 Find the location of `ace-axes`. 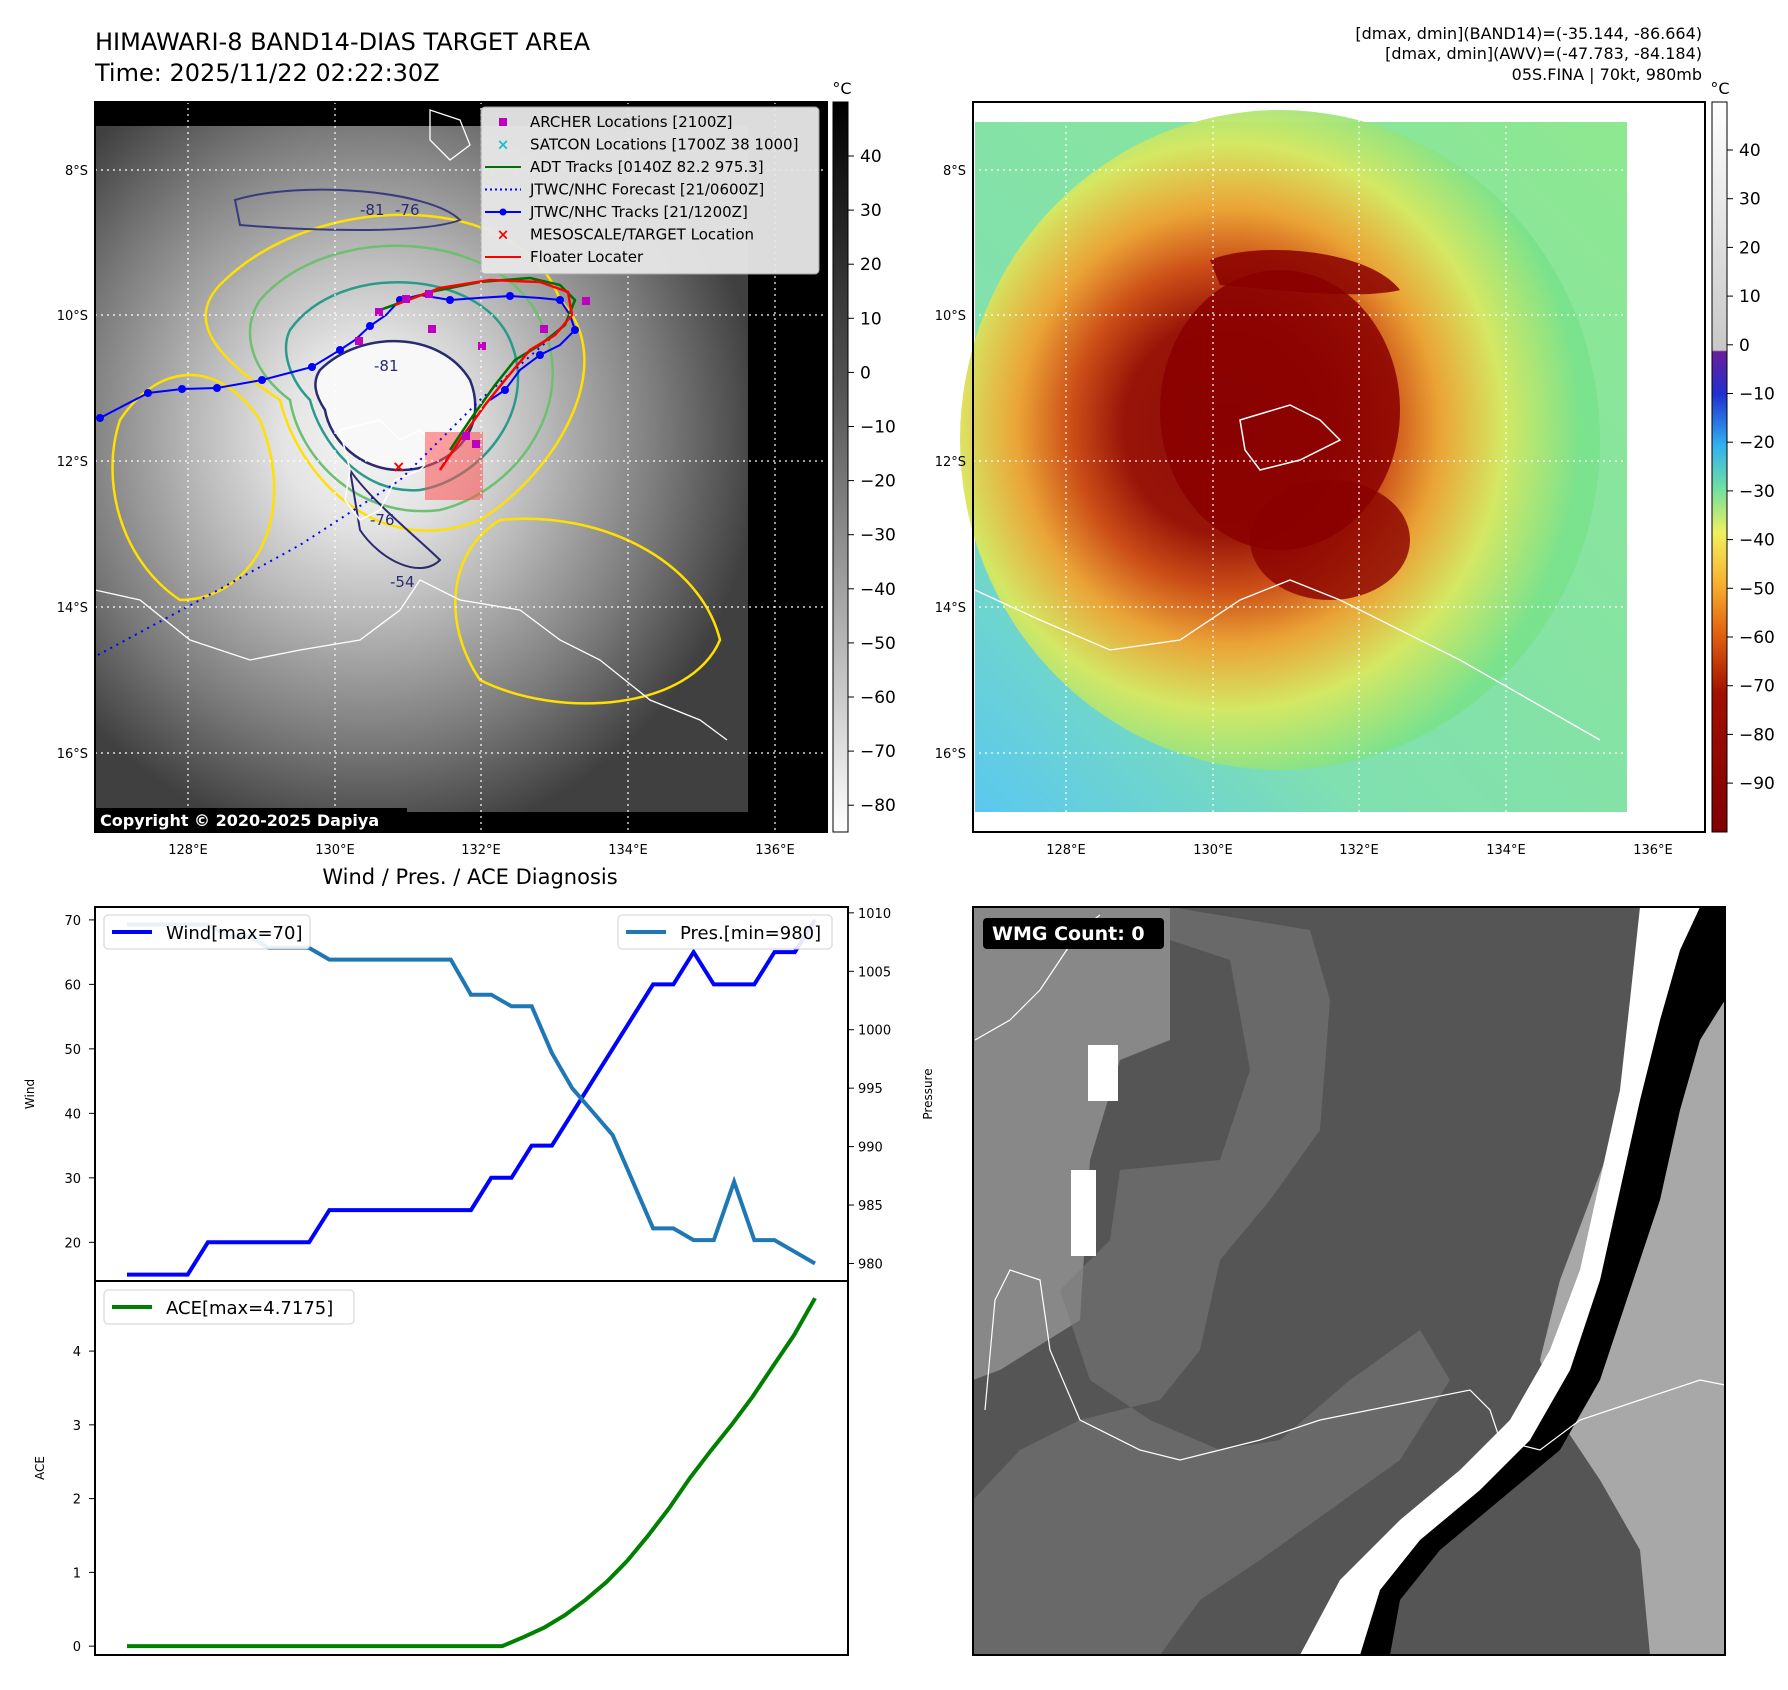

ace-axes is located at coordinates (471, 1468).